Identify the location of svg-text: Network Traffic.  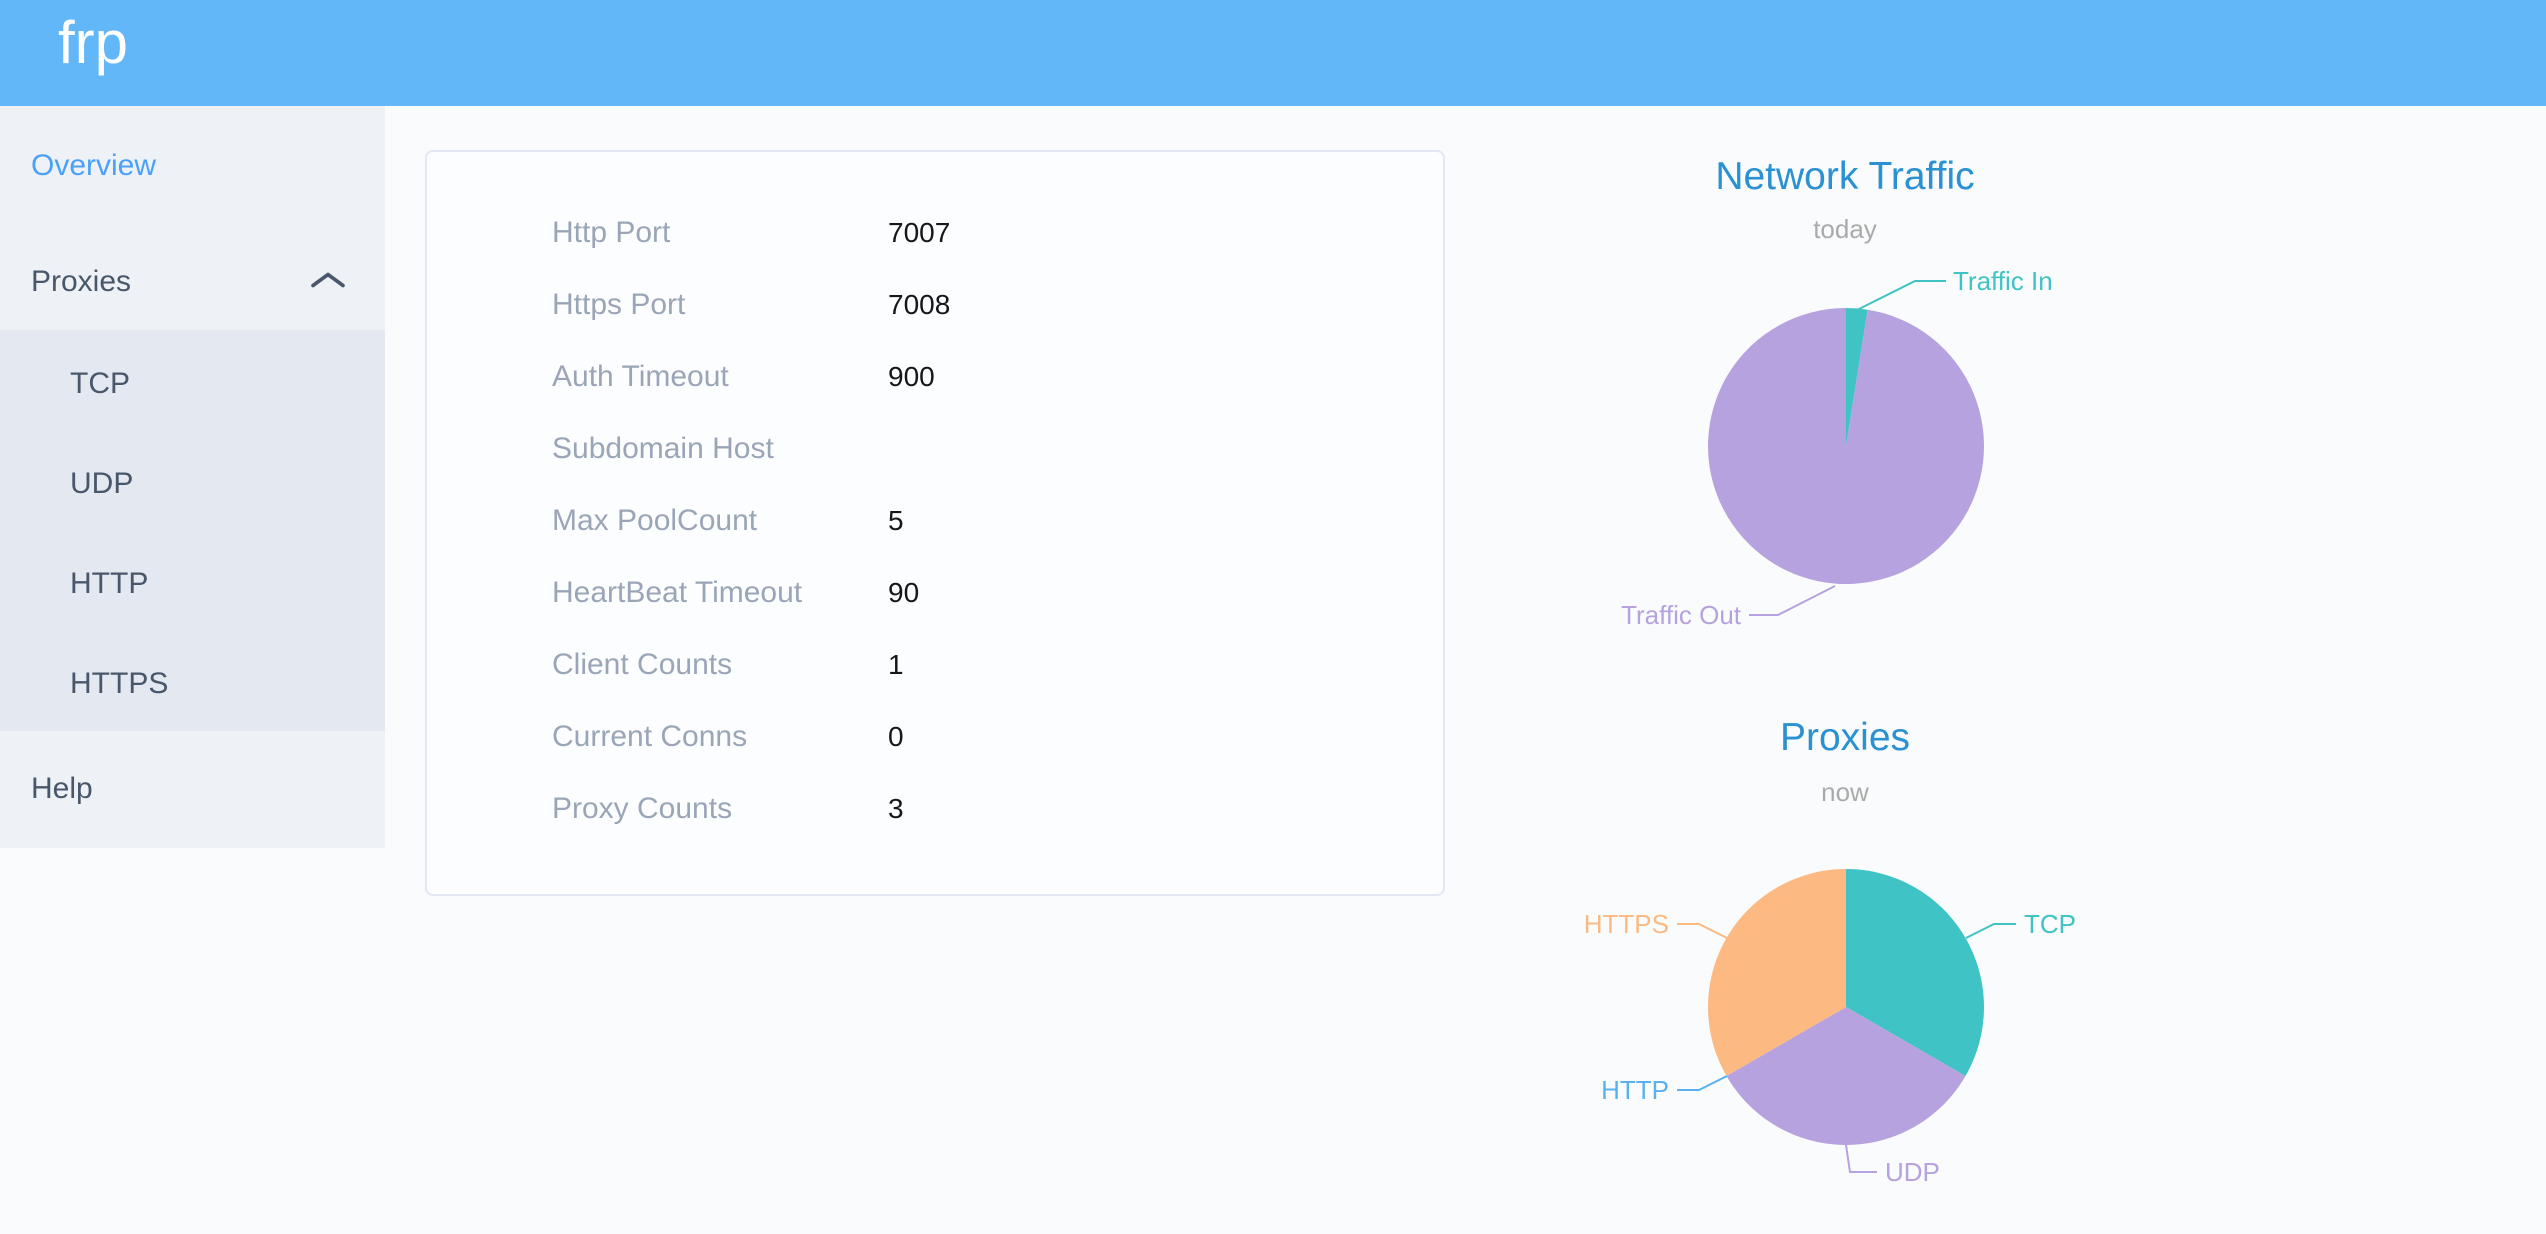
(1844, 176).